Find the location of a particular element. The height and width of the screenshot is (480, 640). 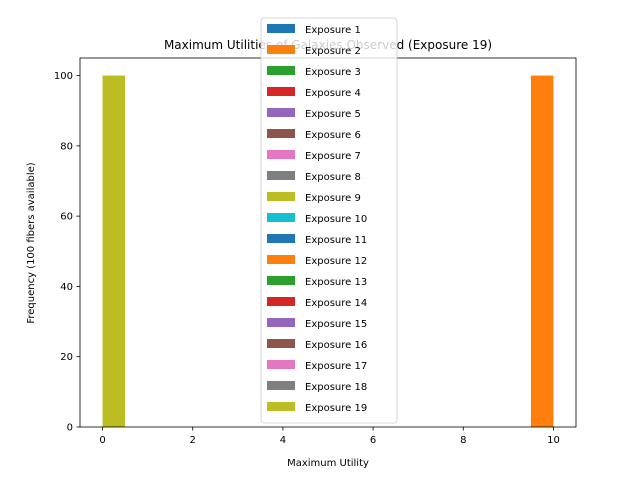

y-tick-label-20: 20 is located at coordinates (66, 357).